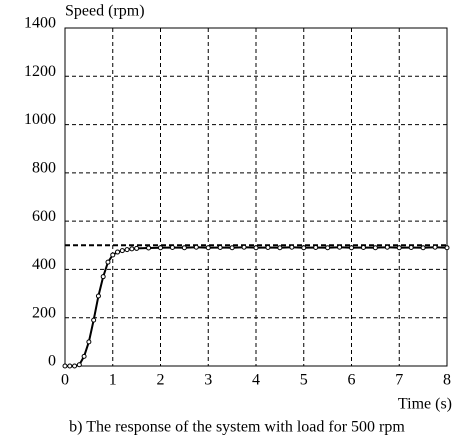  What do you see at coordinates (65, 380) in the screenshot?
I see `x-tick-label: 0` at bounding box center [65, 380].